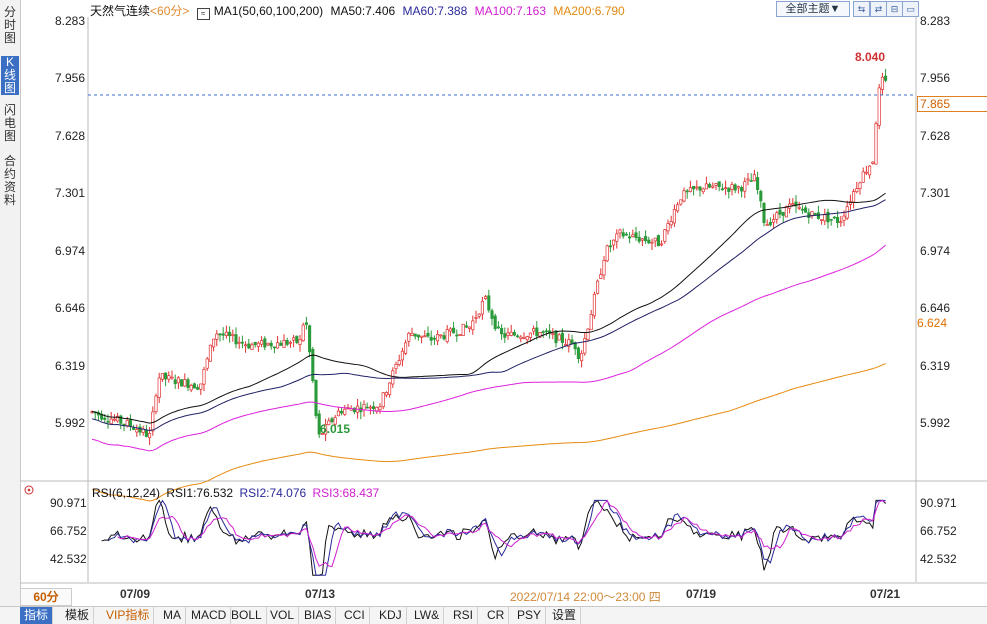  I want to click on tab-bias: BIAS, so click(318, 615).